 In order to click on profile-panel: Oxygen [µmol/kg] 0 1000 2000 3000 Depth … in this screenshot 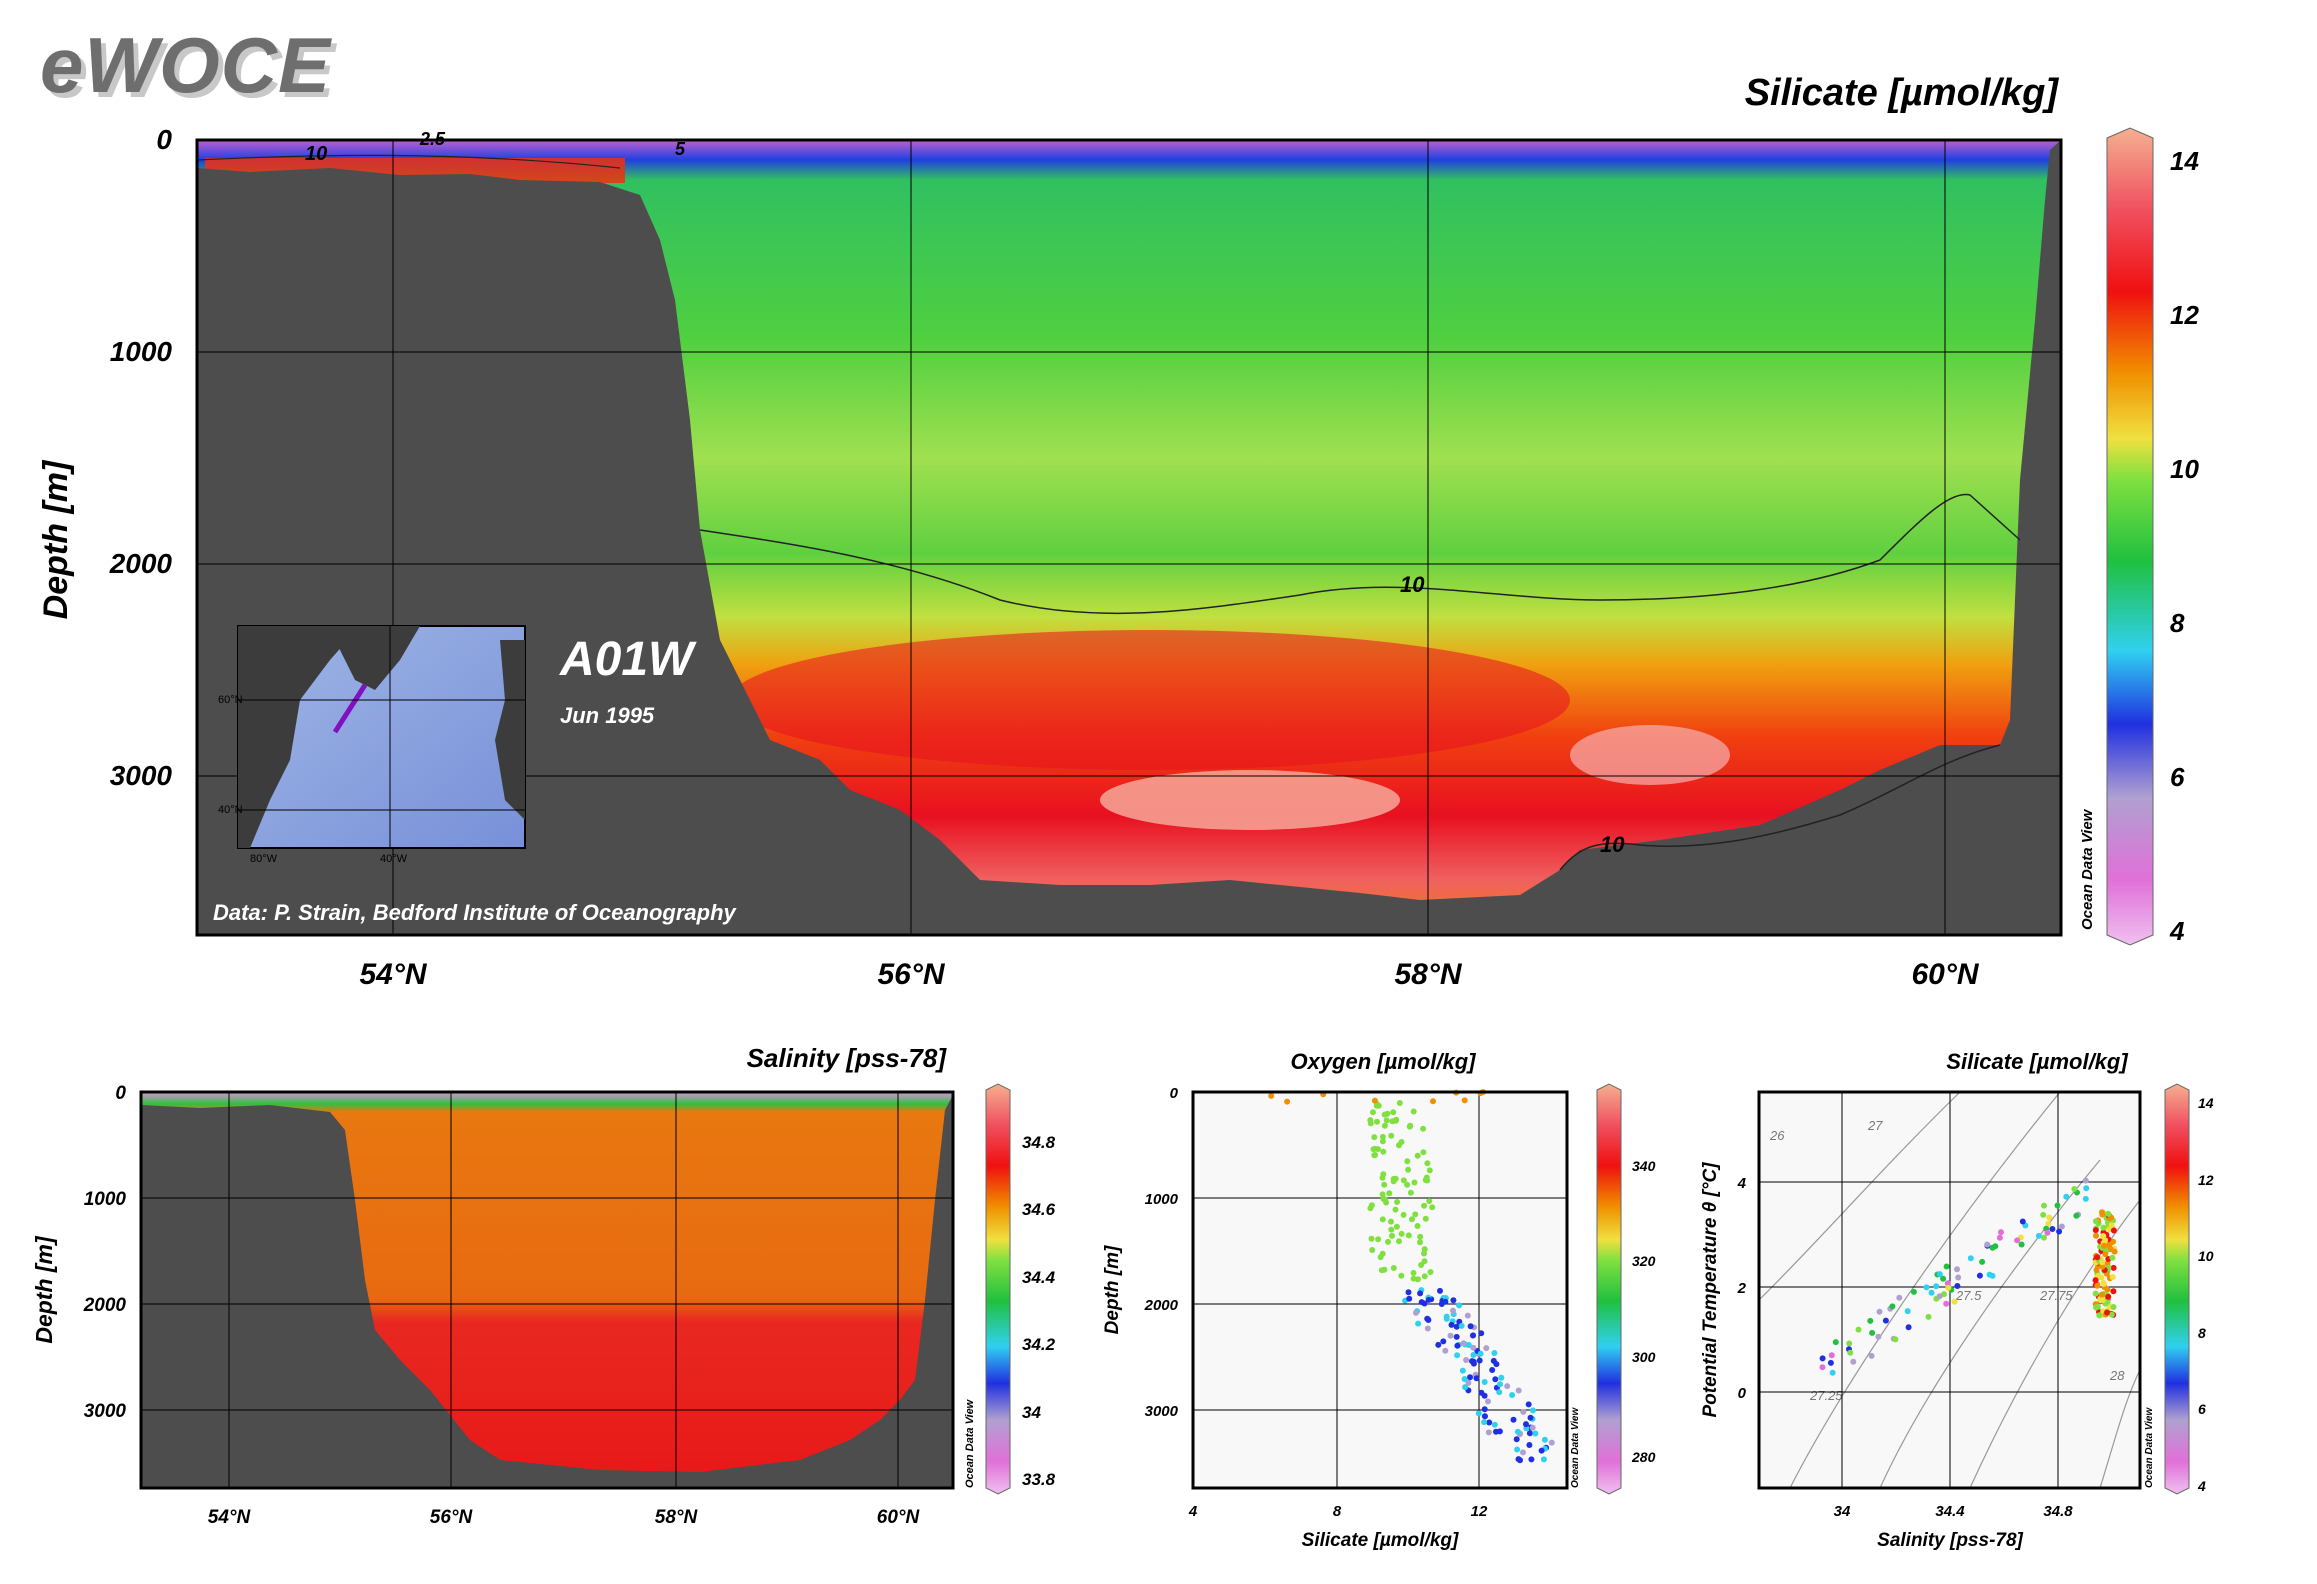, I will do `click(1379, 1300)`.